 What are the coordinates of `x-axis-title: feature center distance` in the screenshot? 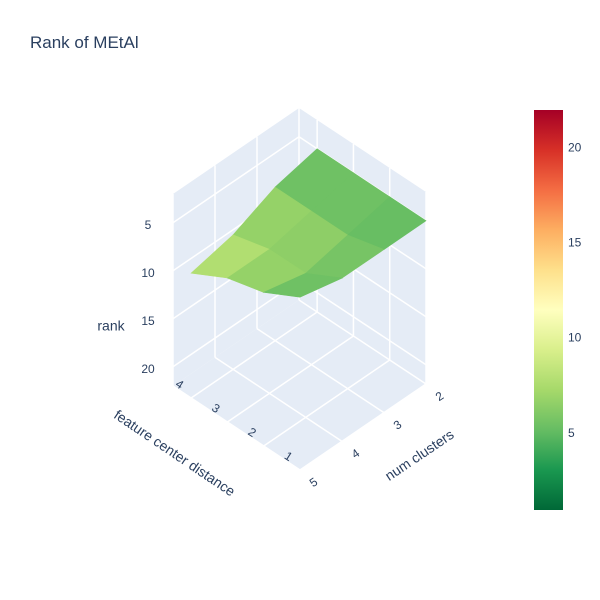 It's located at (174, 452).